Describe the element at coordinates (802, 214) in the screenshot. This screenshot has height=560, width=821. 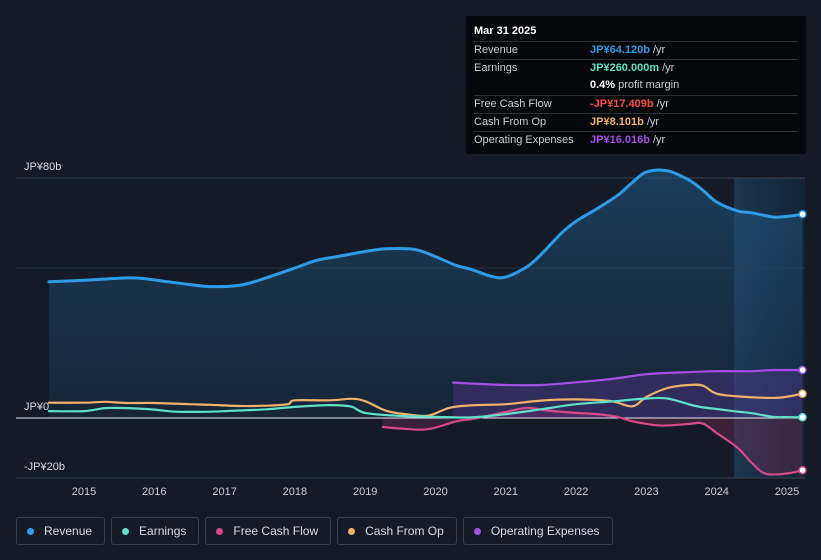
I see `revenue-endpoint` at that location.